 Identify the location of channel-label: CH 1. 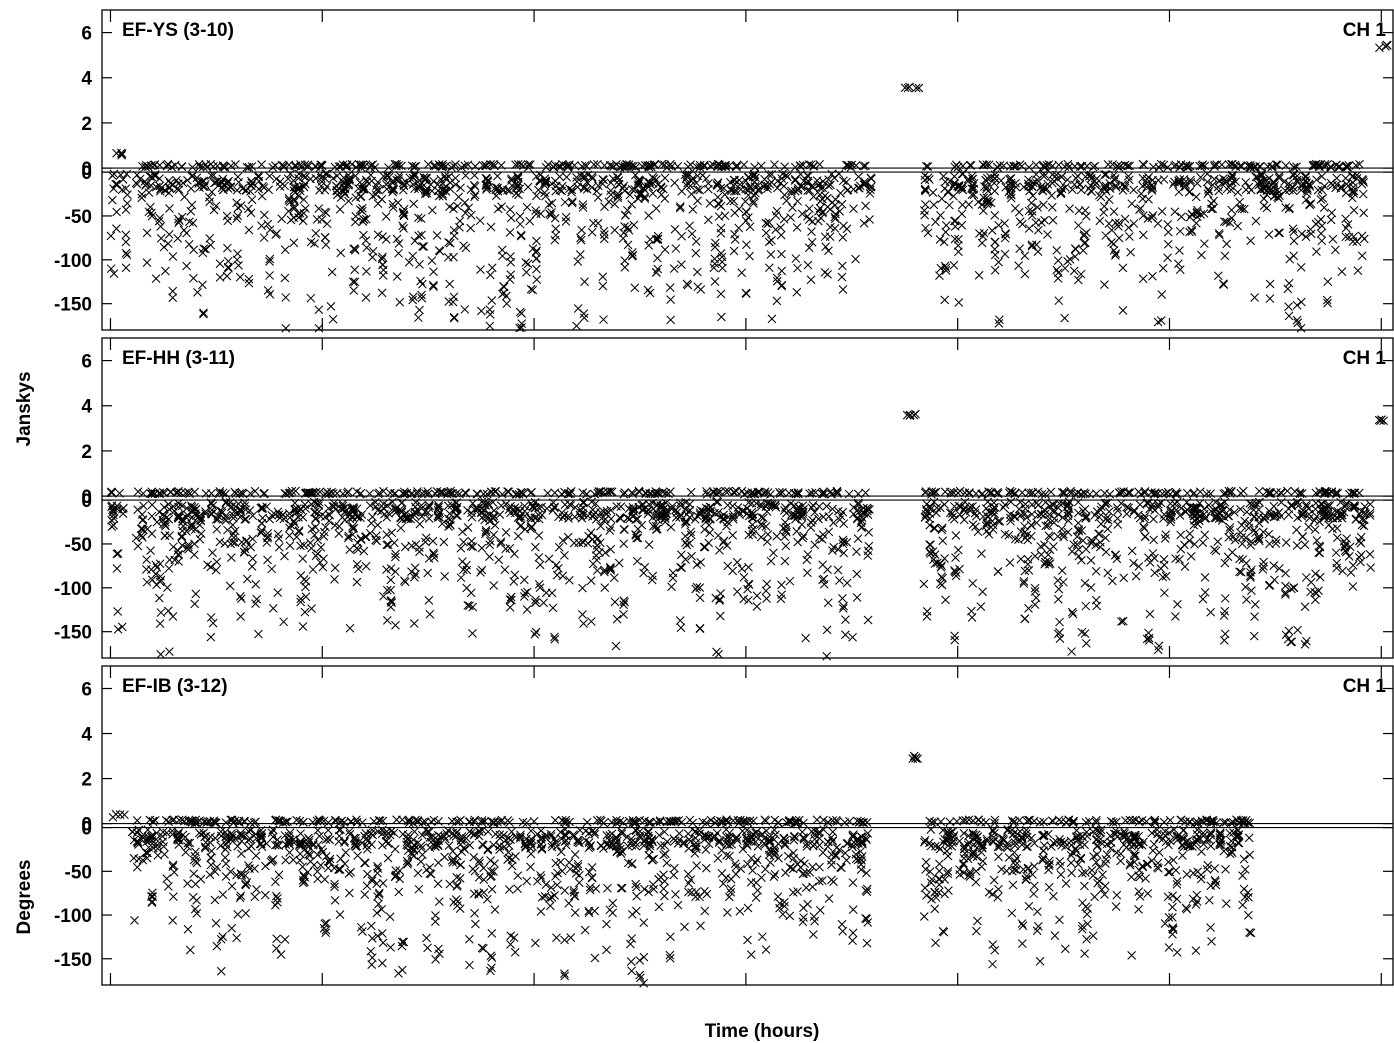
(1365, 686).